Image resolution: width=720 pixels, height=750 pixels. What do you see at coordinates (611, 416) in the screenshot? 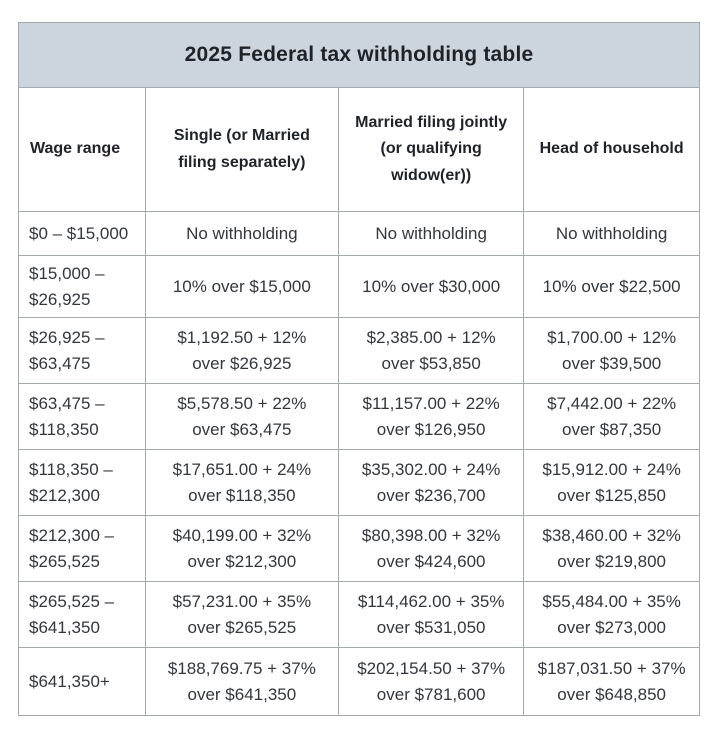
I see `withholding-value-cell: $7,442.00 + 22% over $87,350` at bounding box center [611, 416].